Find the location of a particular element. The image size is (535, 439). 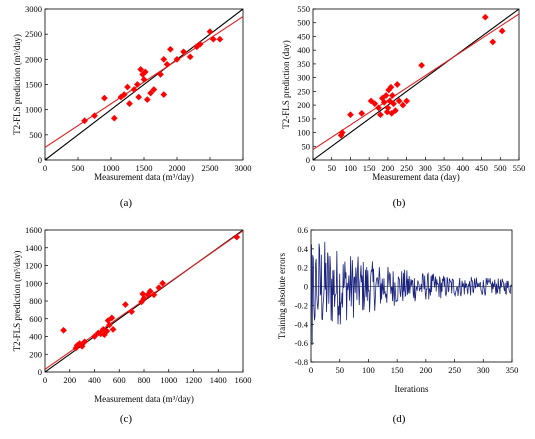

x-tick-label: 50 is located at coordinates (331, 168).